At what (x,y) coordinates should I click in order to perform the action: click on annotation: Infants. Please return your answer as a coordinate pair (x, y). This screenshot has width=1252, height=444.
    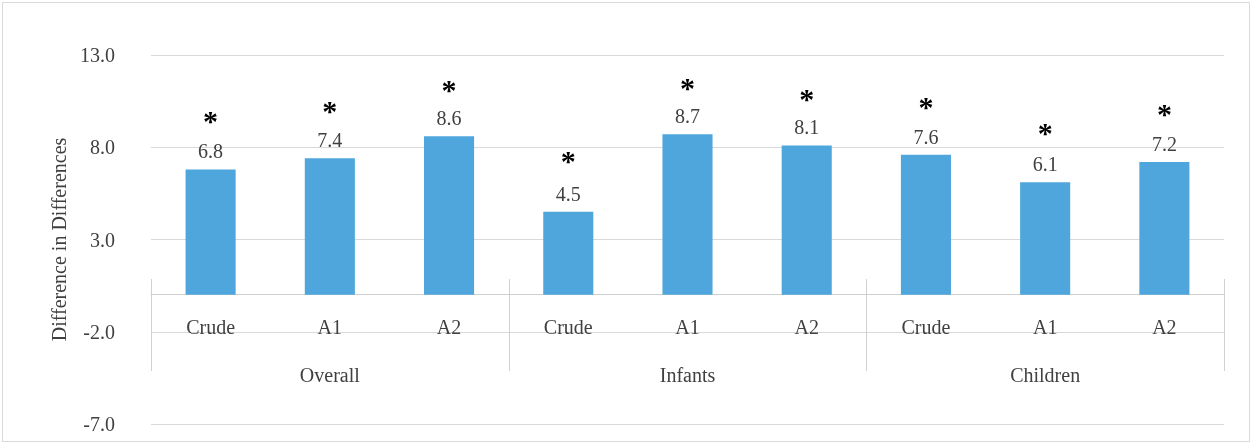
    Looking at the image, I should click on (687, 374).